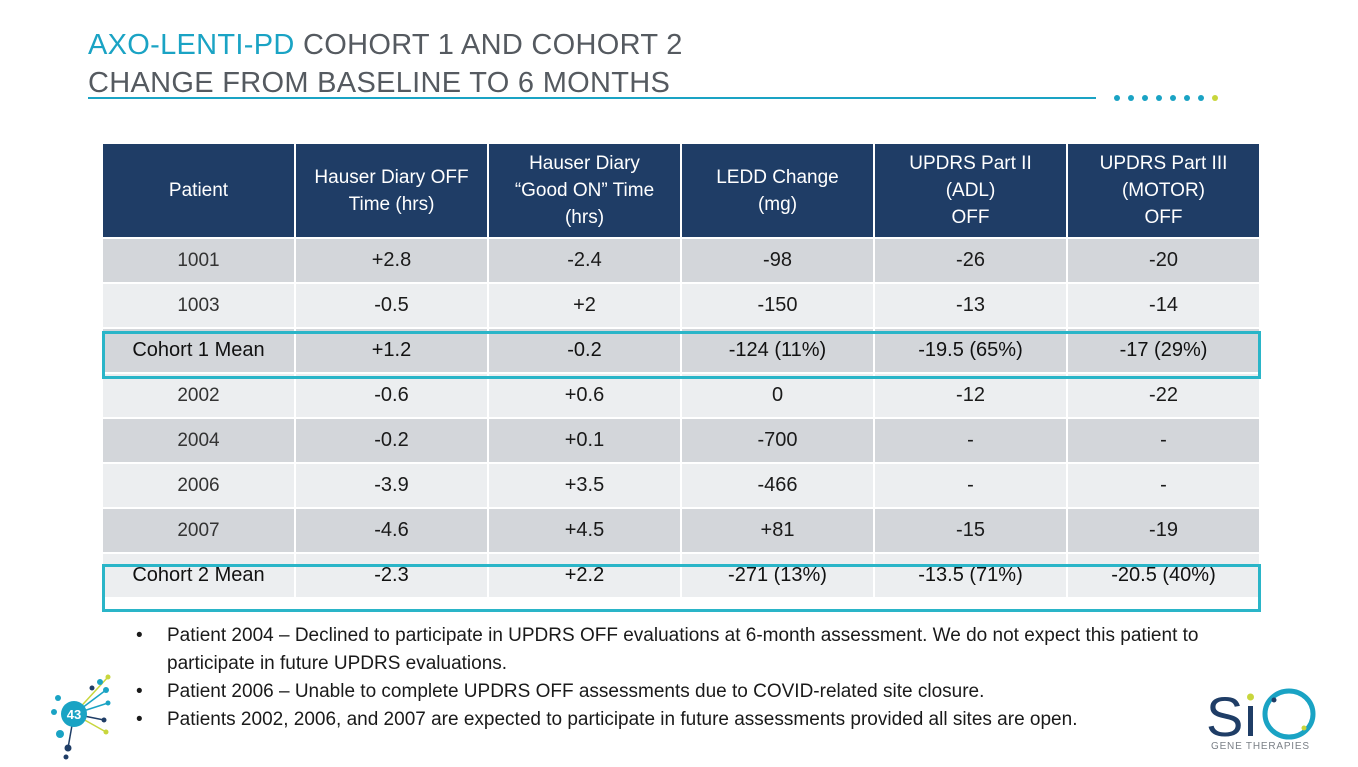  I want to click on cell: +2.2, so click(584, 575).